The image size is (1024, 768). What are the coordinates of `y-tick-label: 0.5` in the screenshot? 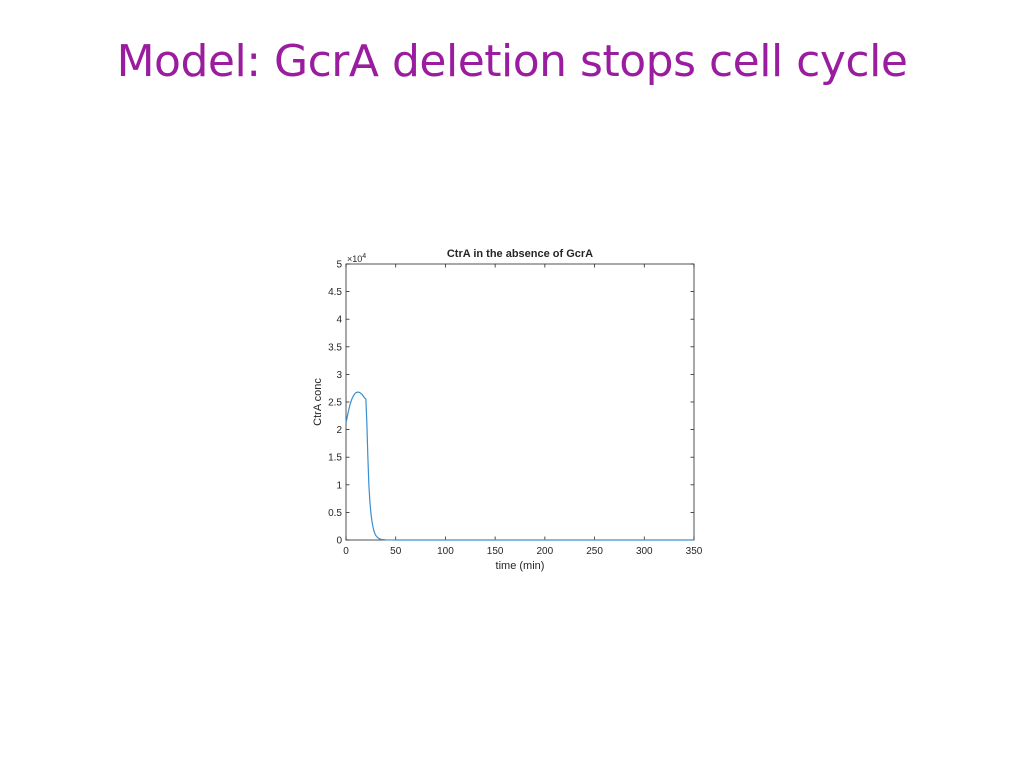 It's located at (335, 513).